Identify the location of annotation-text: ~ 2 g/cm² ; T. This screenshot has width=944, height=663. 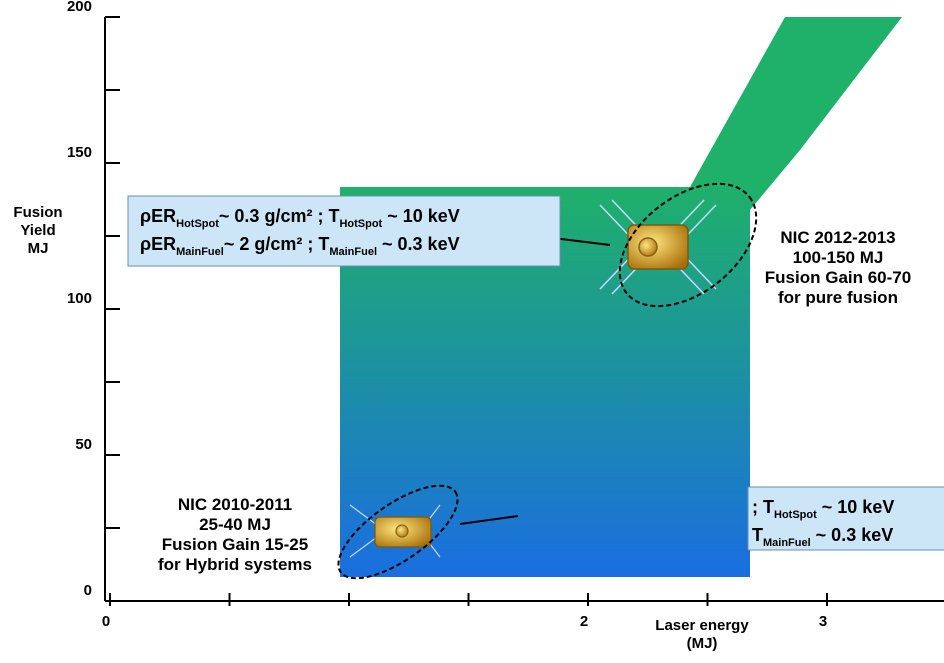
(277, 244).